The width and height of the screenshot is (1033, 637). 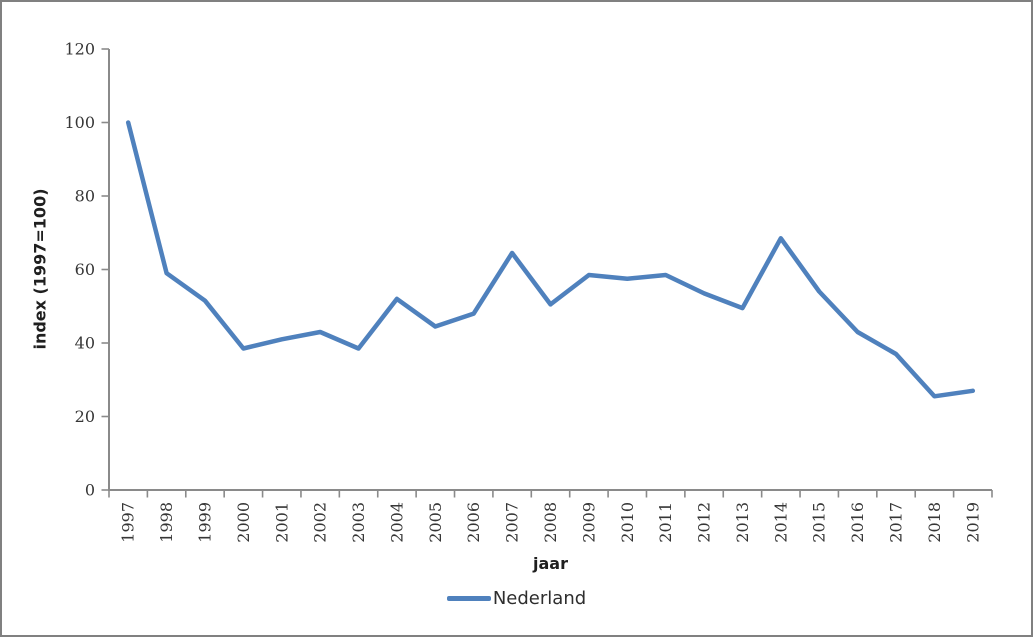 I want to click on x-axis-tick-label: 2019, so click(x=972, y=522).